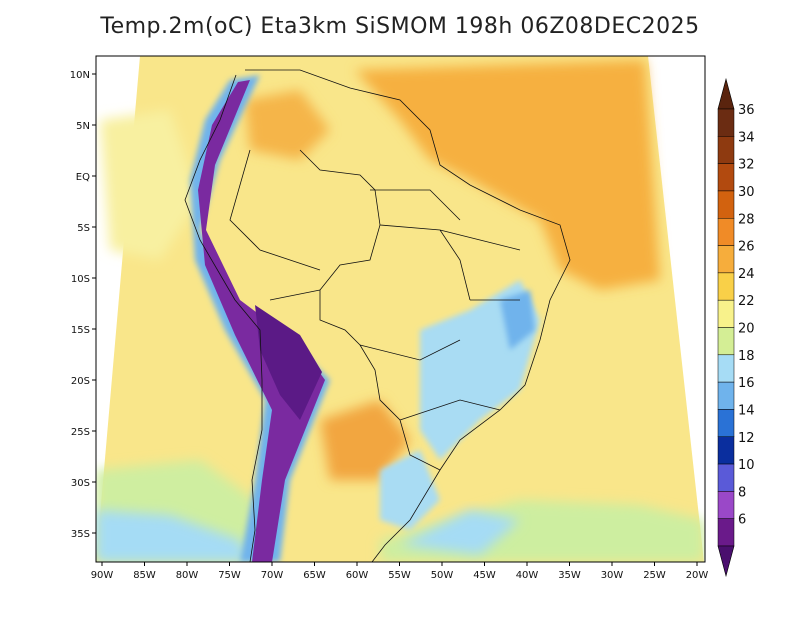  Describe the element at coordinates (144, 575) in the screenshot. I see `lon-tick-label: 85W` at that location.